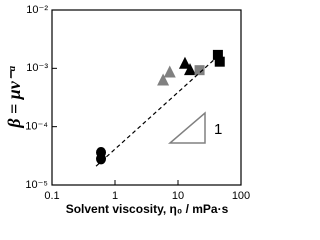 The image size is (320, 240). Describe the element at coordinates (36, 185) in the screenshot. I see `y-tick-label: 10⁻⁵` at that location.